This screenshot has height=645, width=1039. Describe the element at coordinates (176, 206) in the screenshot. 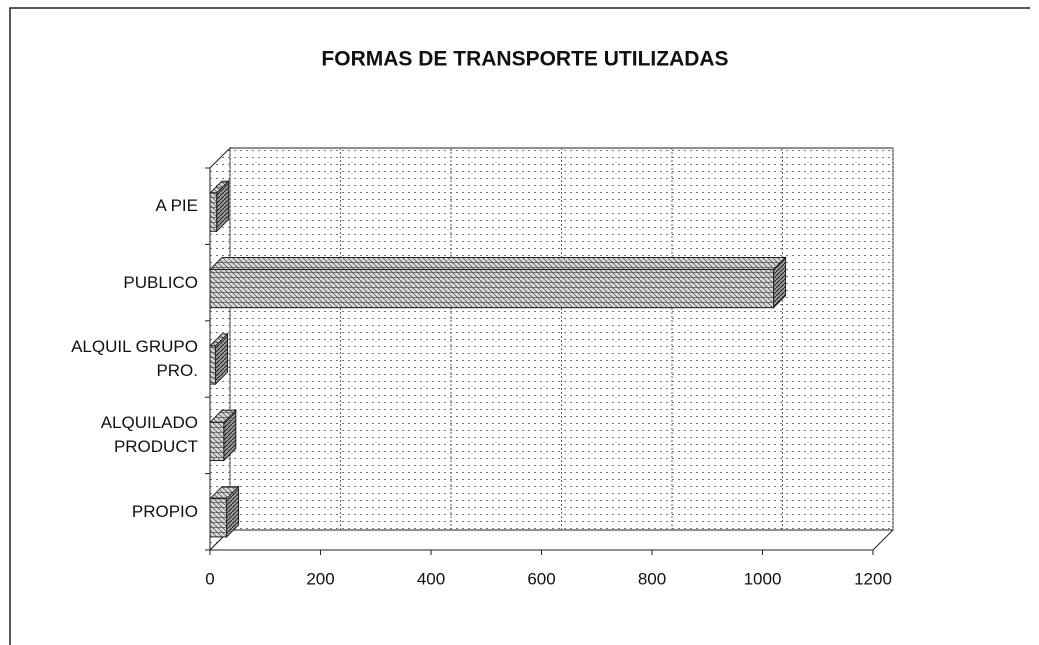

I see `y-tick-label: A PIE` at that location.